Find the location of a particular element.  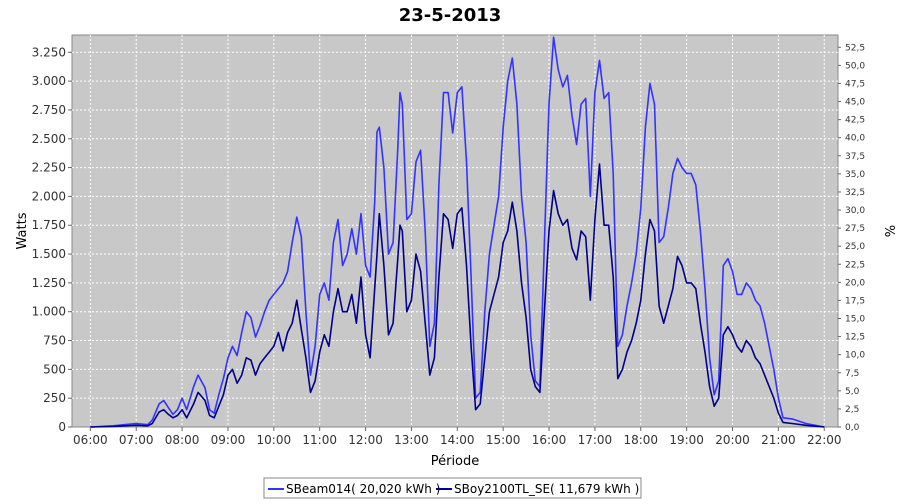

x-tick-label: 13:00 is located at coordinates (411, 440).